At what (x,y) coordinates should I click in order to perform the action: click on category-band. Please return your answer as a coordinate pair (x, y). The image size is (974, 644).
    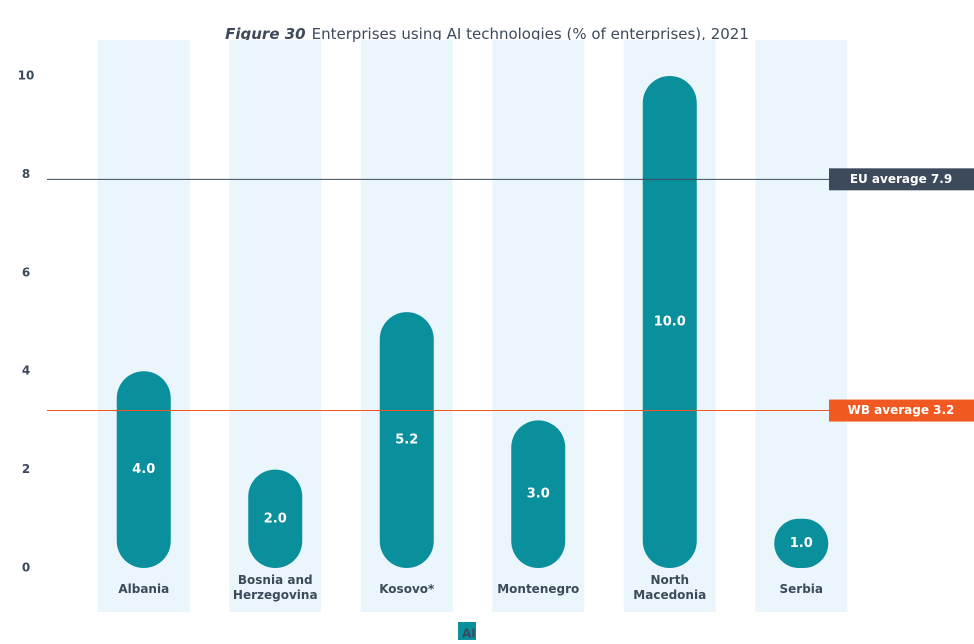
    Looking at the image, I should click on (801, 326).